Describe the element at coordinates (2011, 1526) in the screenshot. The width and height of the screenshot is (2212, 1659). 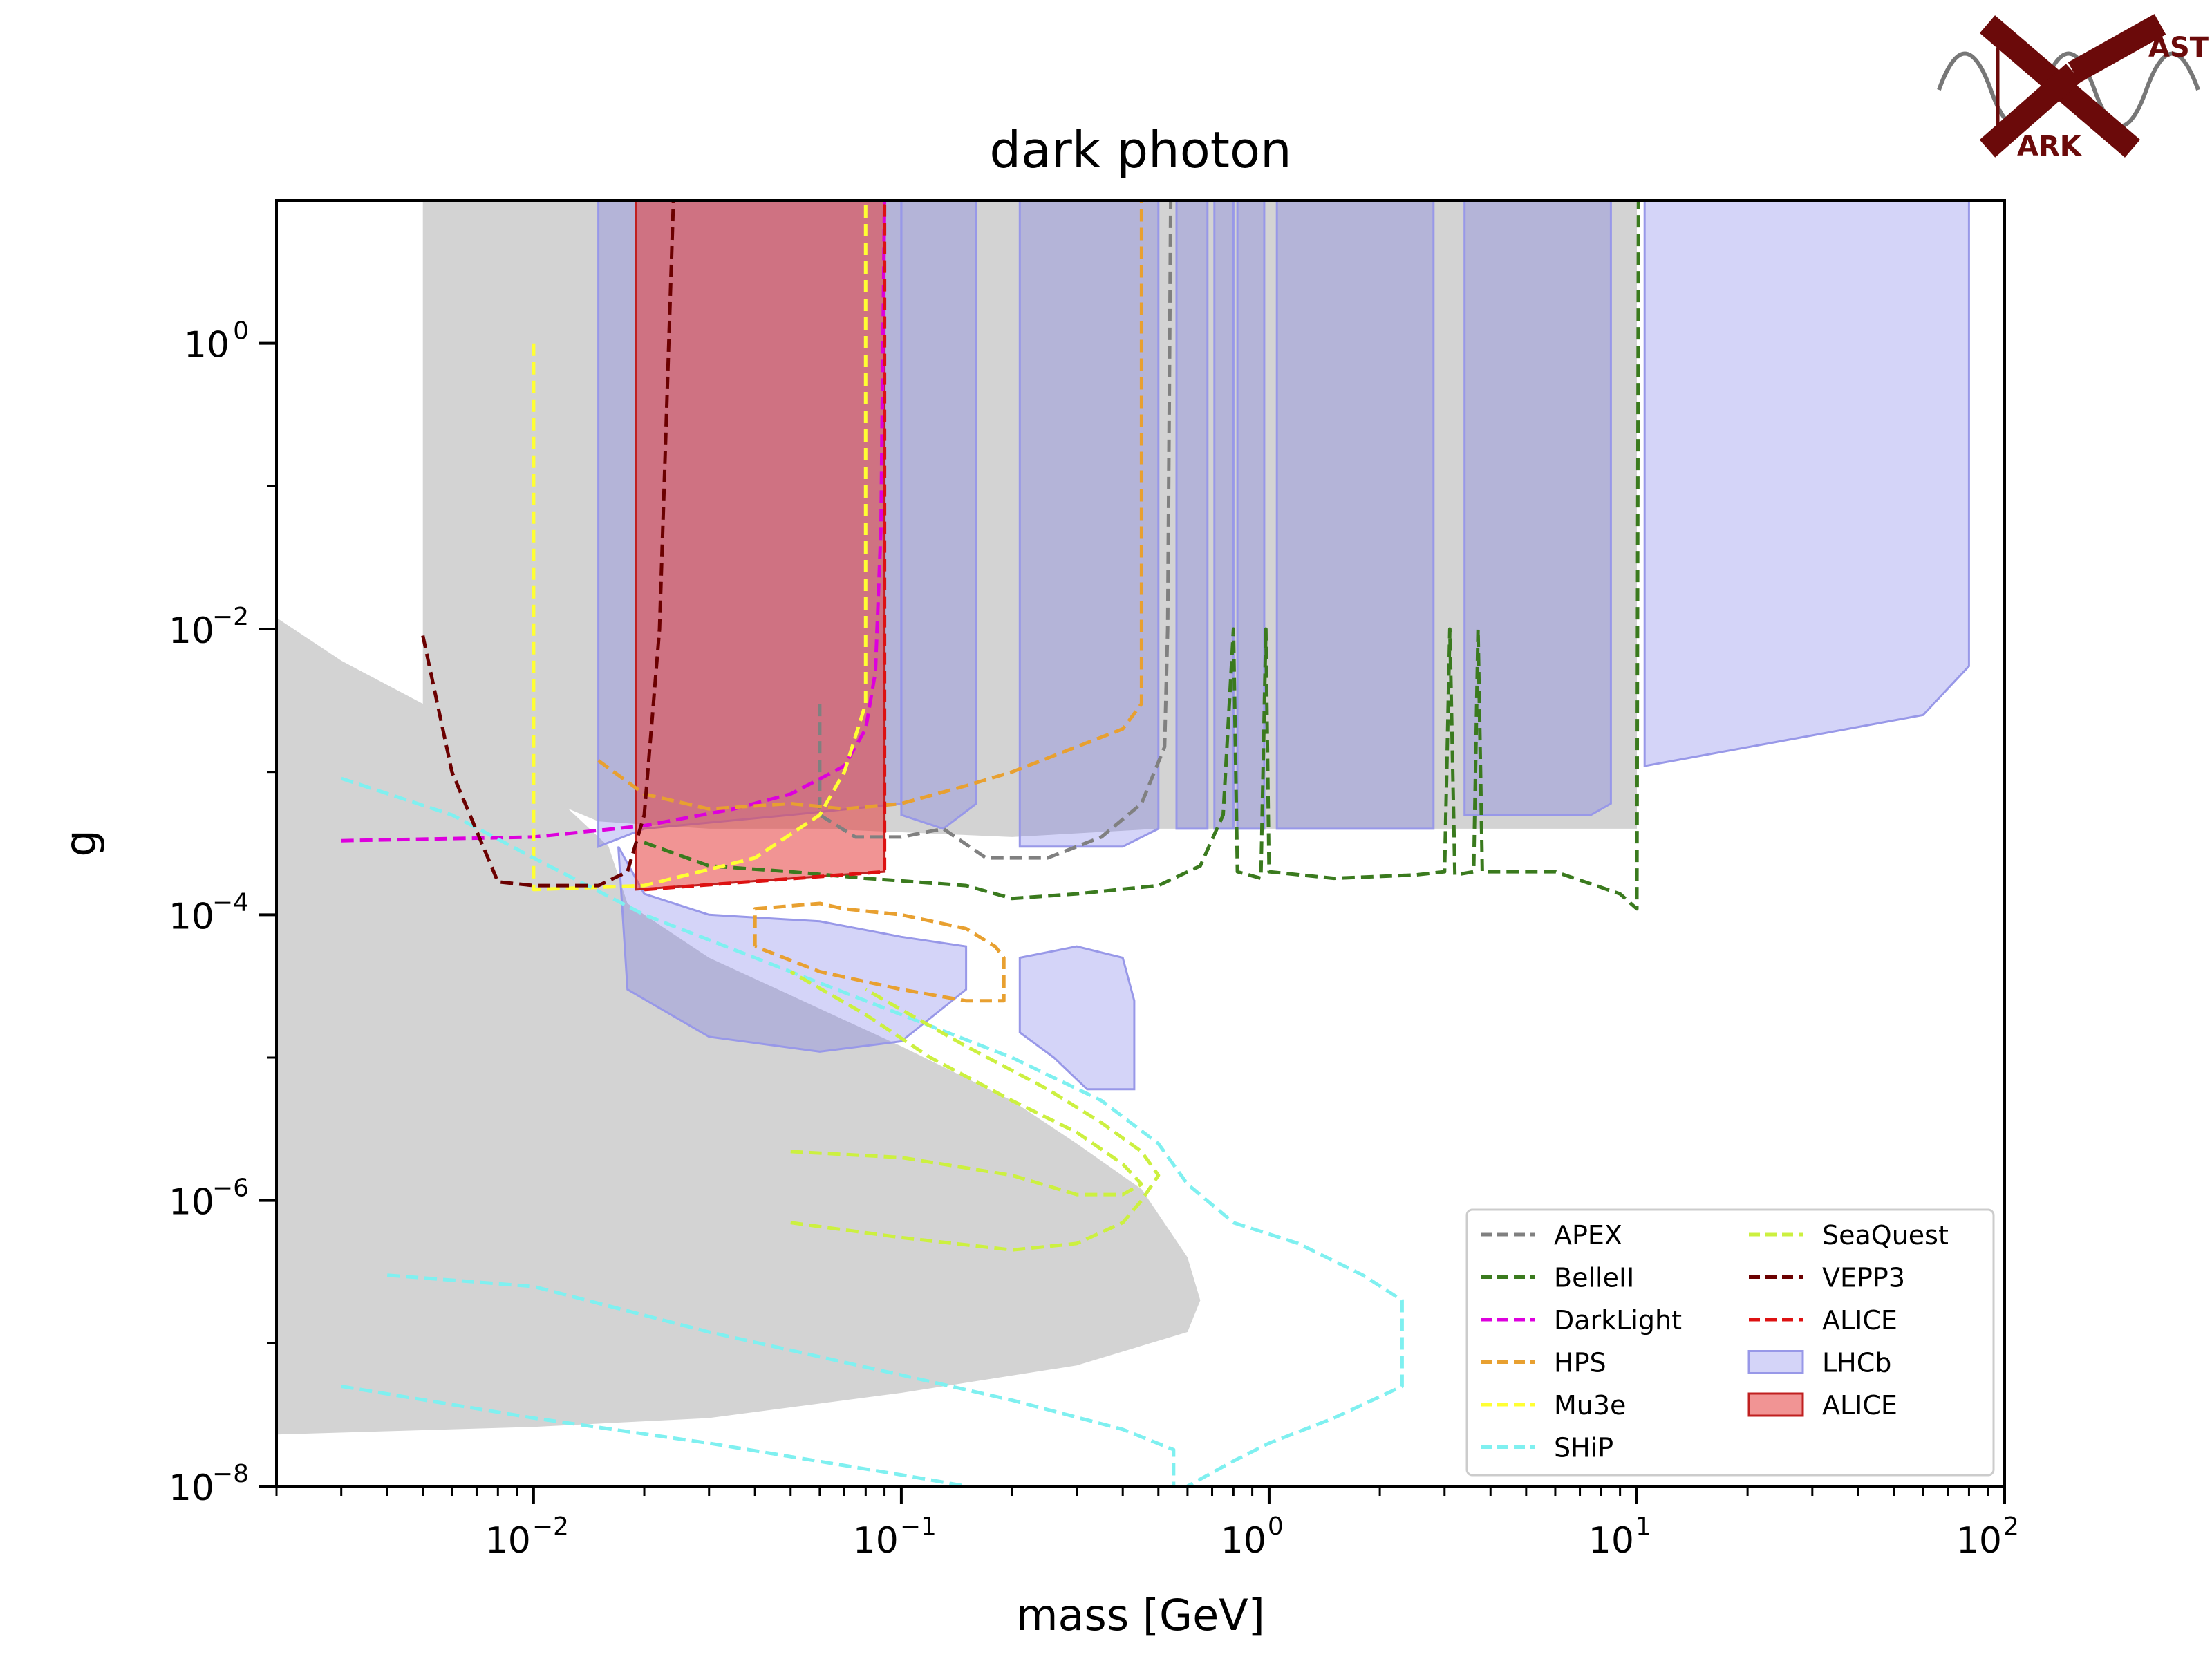
I see `x-tick-exponent: 2` at that location.